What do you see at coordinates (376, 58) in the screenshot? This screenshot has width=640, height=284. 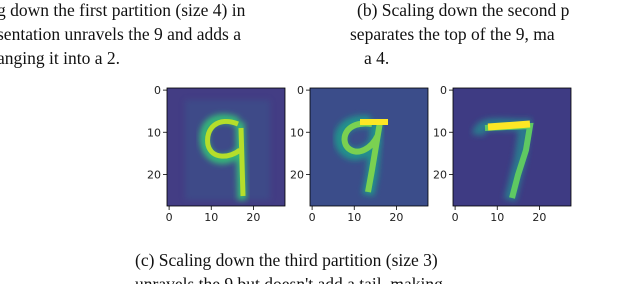 I see `right-text: a 4.` at bounding box center [376, 58].